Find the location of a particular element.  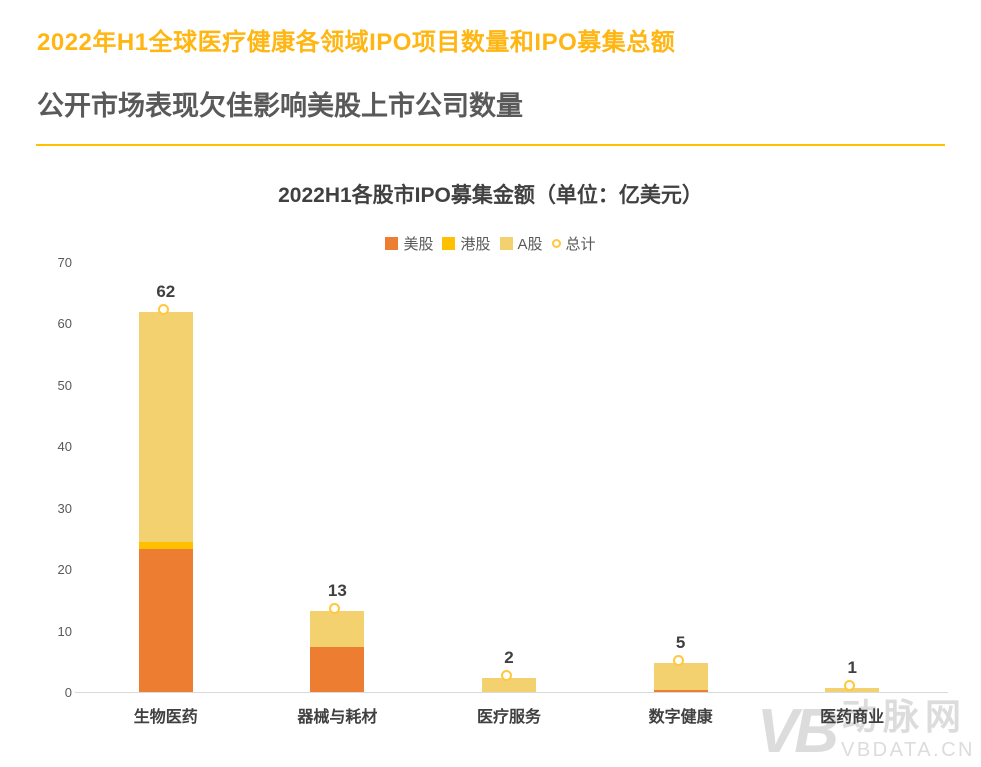

legend-item-总计: 总计 is located at coordinates (573, 243).